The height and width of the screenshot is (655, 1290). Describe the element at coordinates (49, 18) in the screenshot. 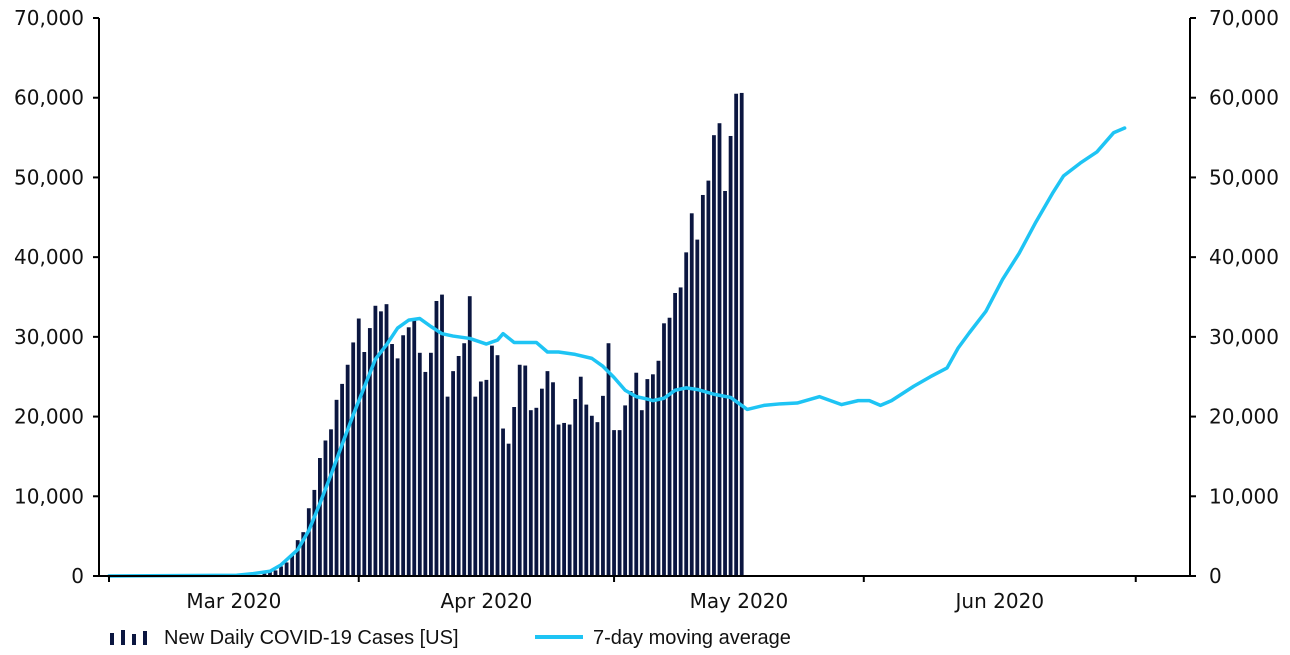

I see `y-tick-label: 70,000` at that location.